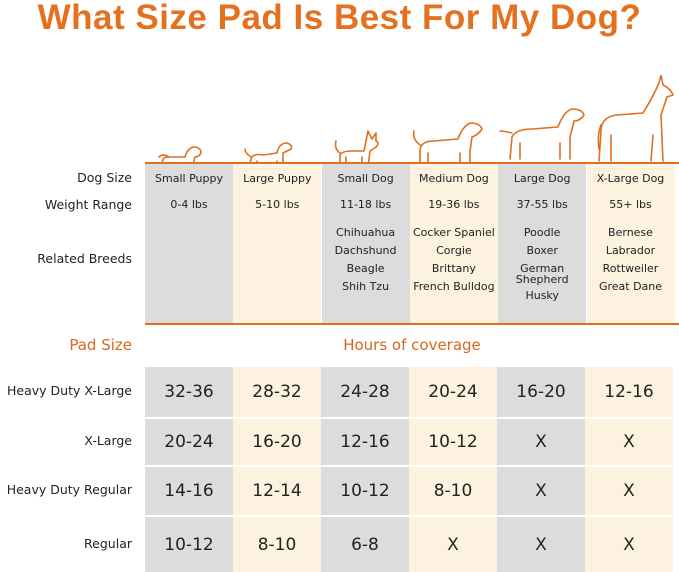  I want to click on coverage-cell: 14-16, so click(189, 491).